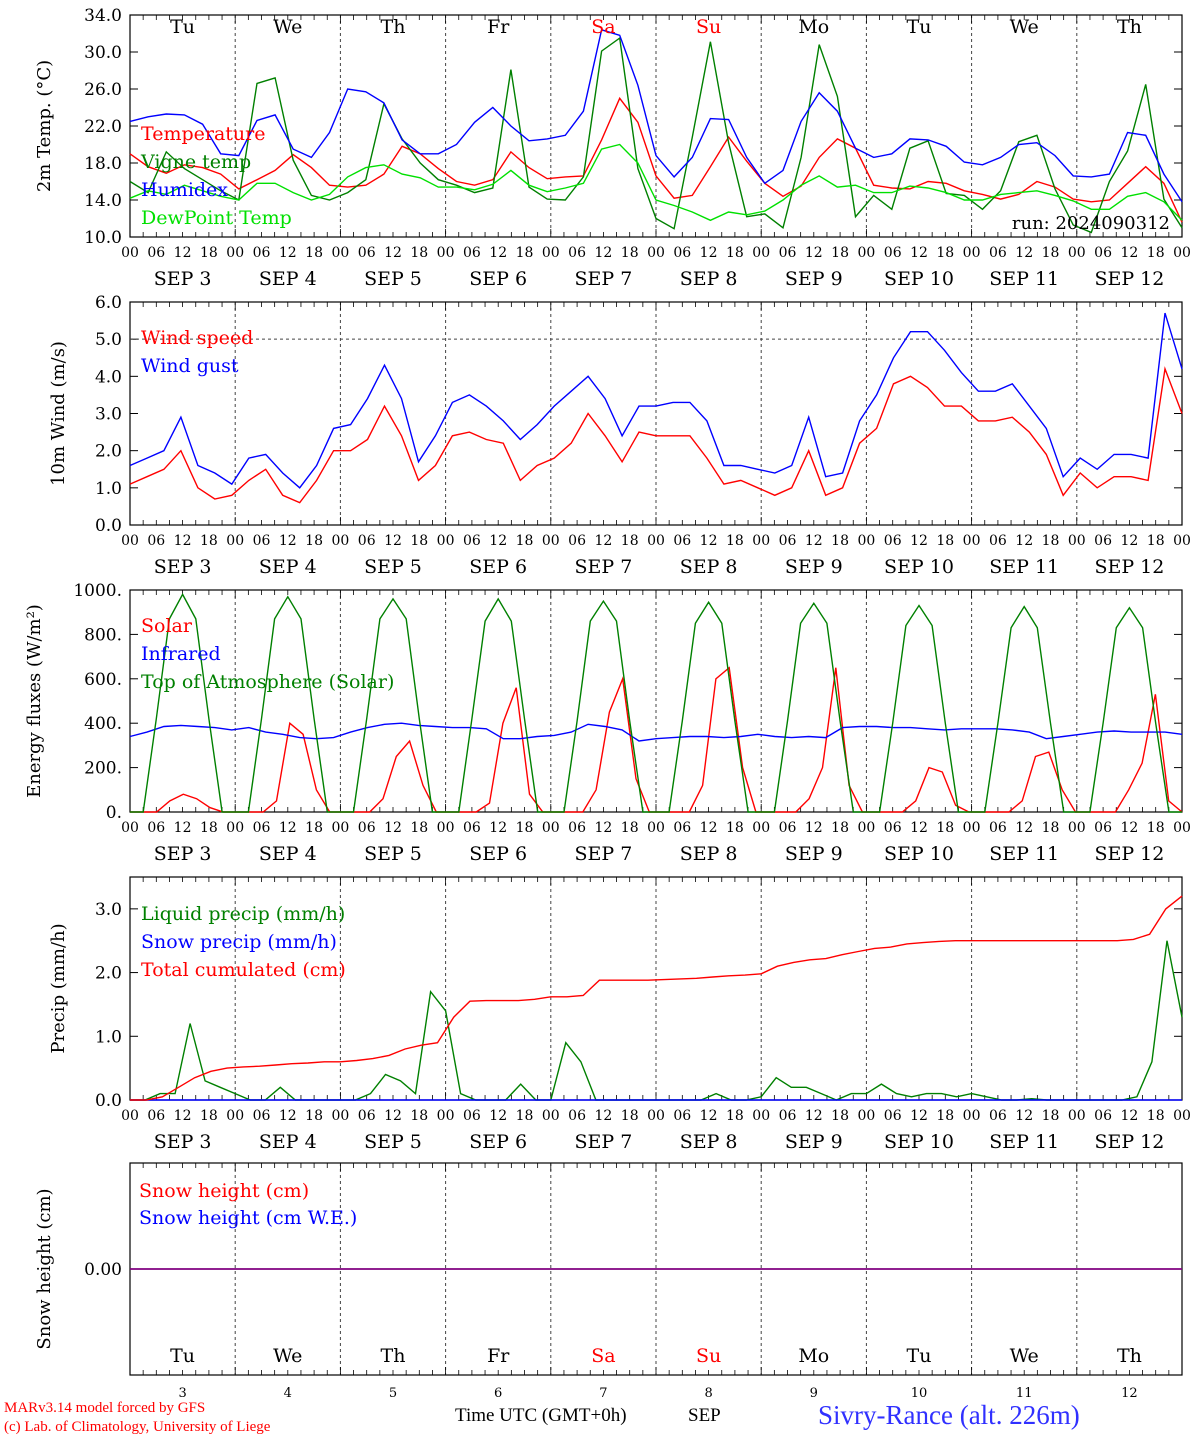  I want to click on day-name: Sa, so click(603, 27).